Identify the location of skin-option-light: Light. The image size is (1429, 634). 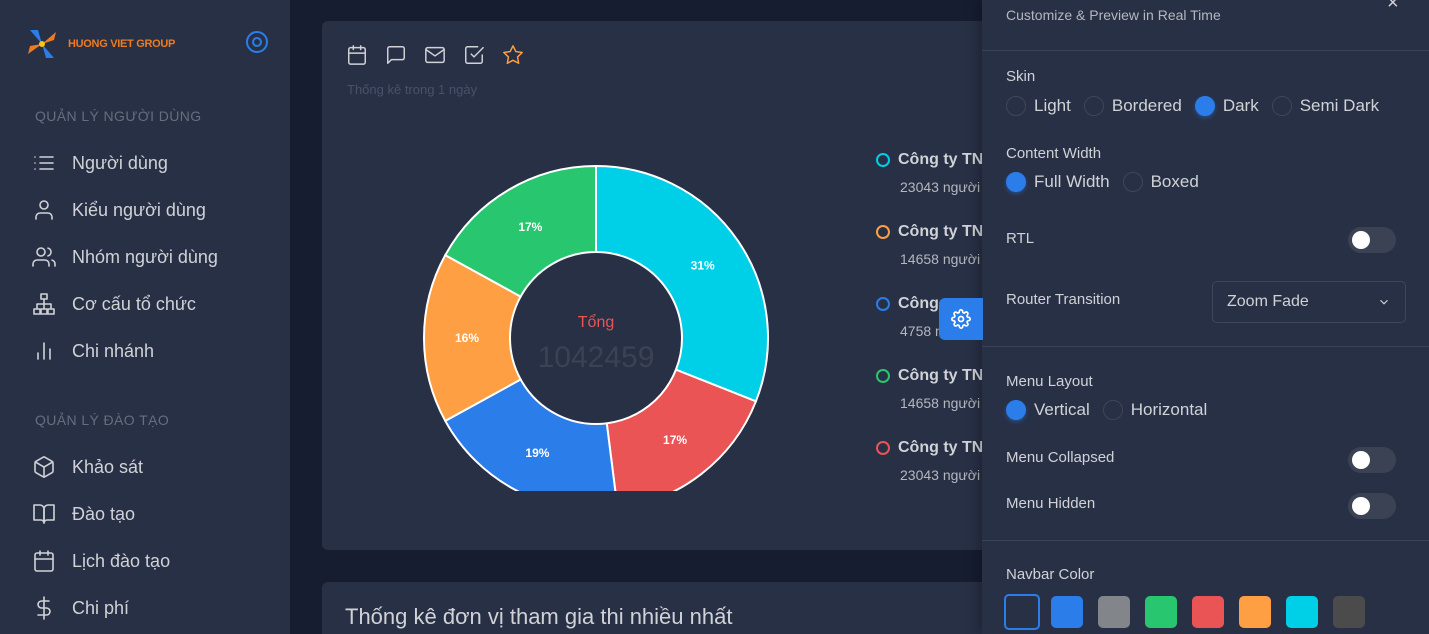
(1038, 106).